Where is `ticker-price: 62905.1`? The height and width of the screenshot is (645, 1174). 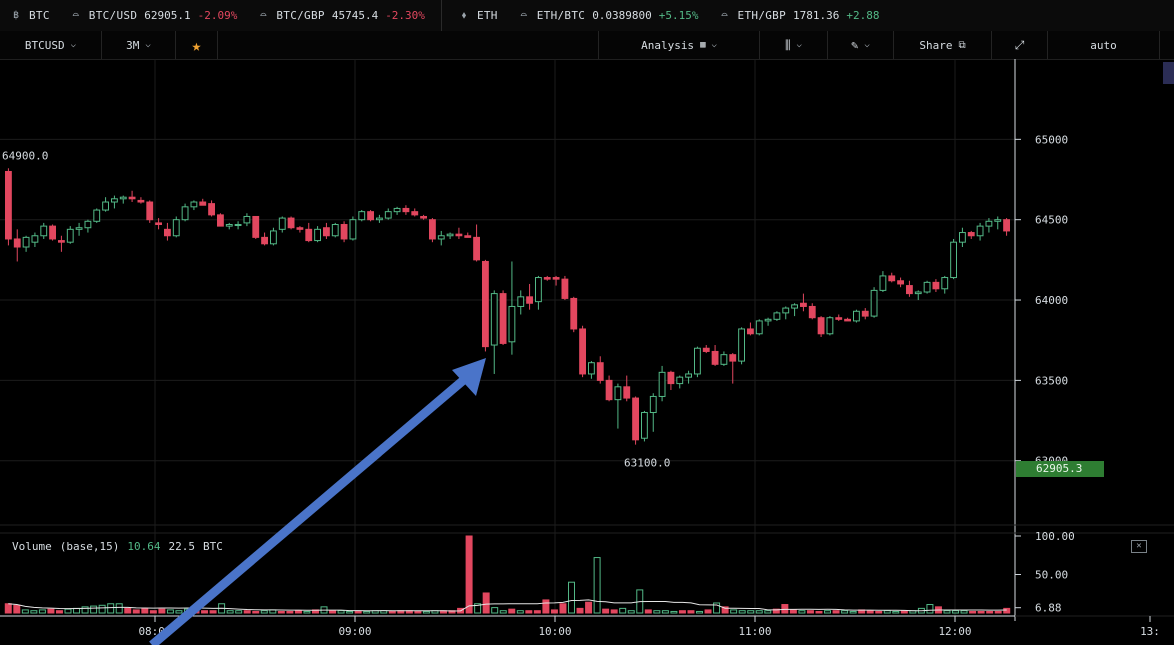 ticker-price: 62905.1 is located at coordinates (167, 15).